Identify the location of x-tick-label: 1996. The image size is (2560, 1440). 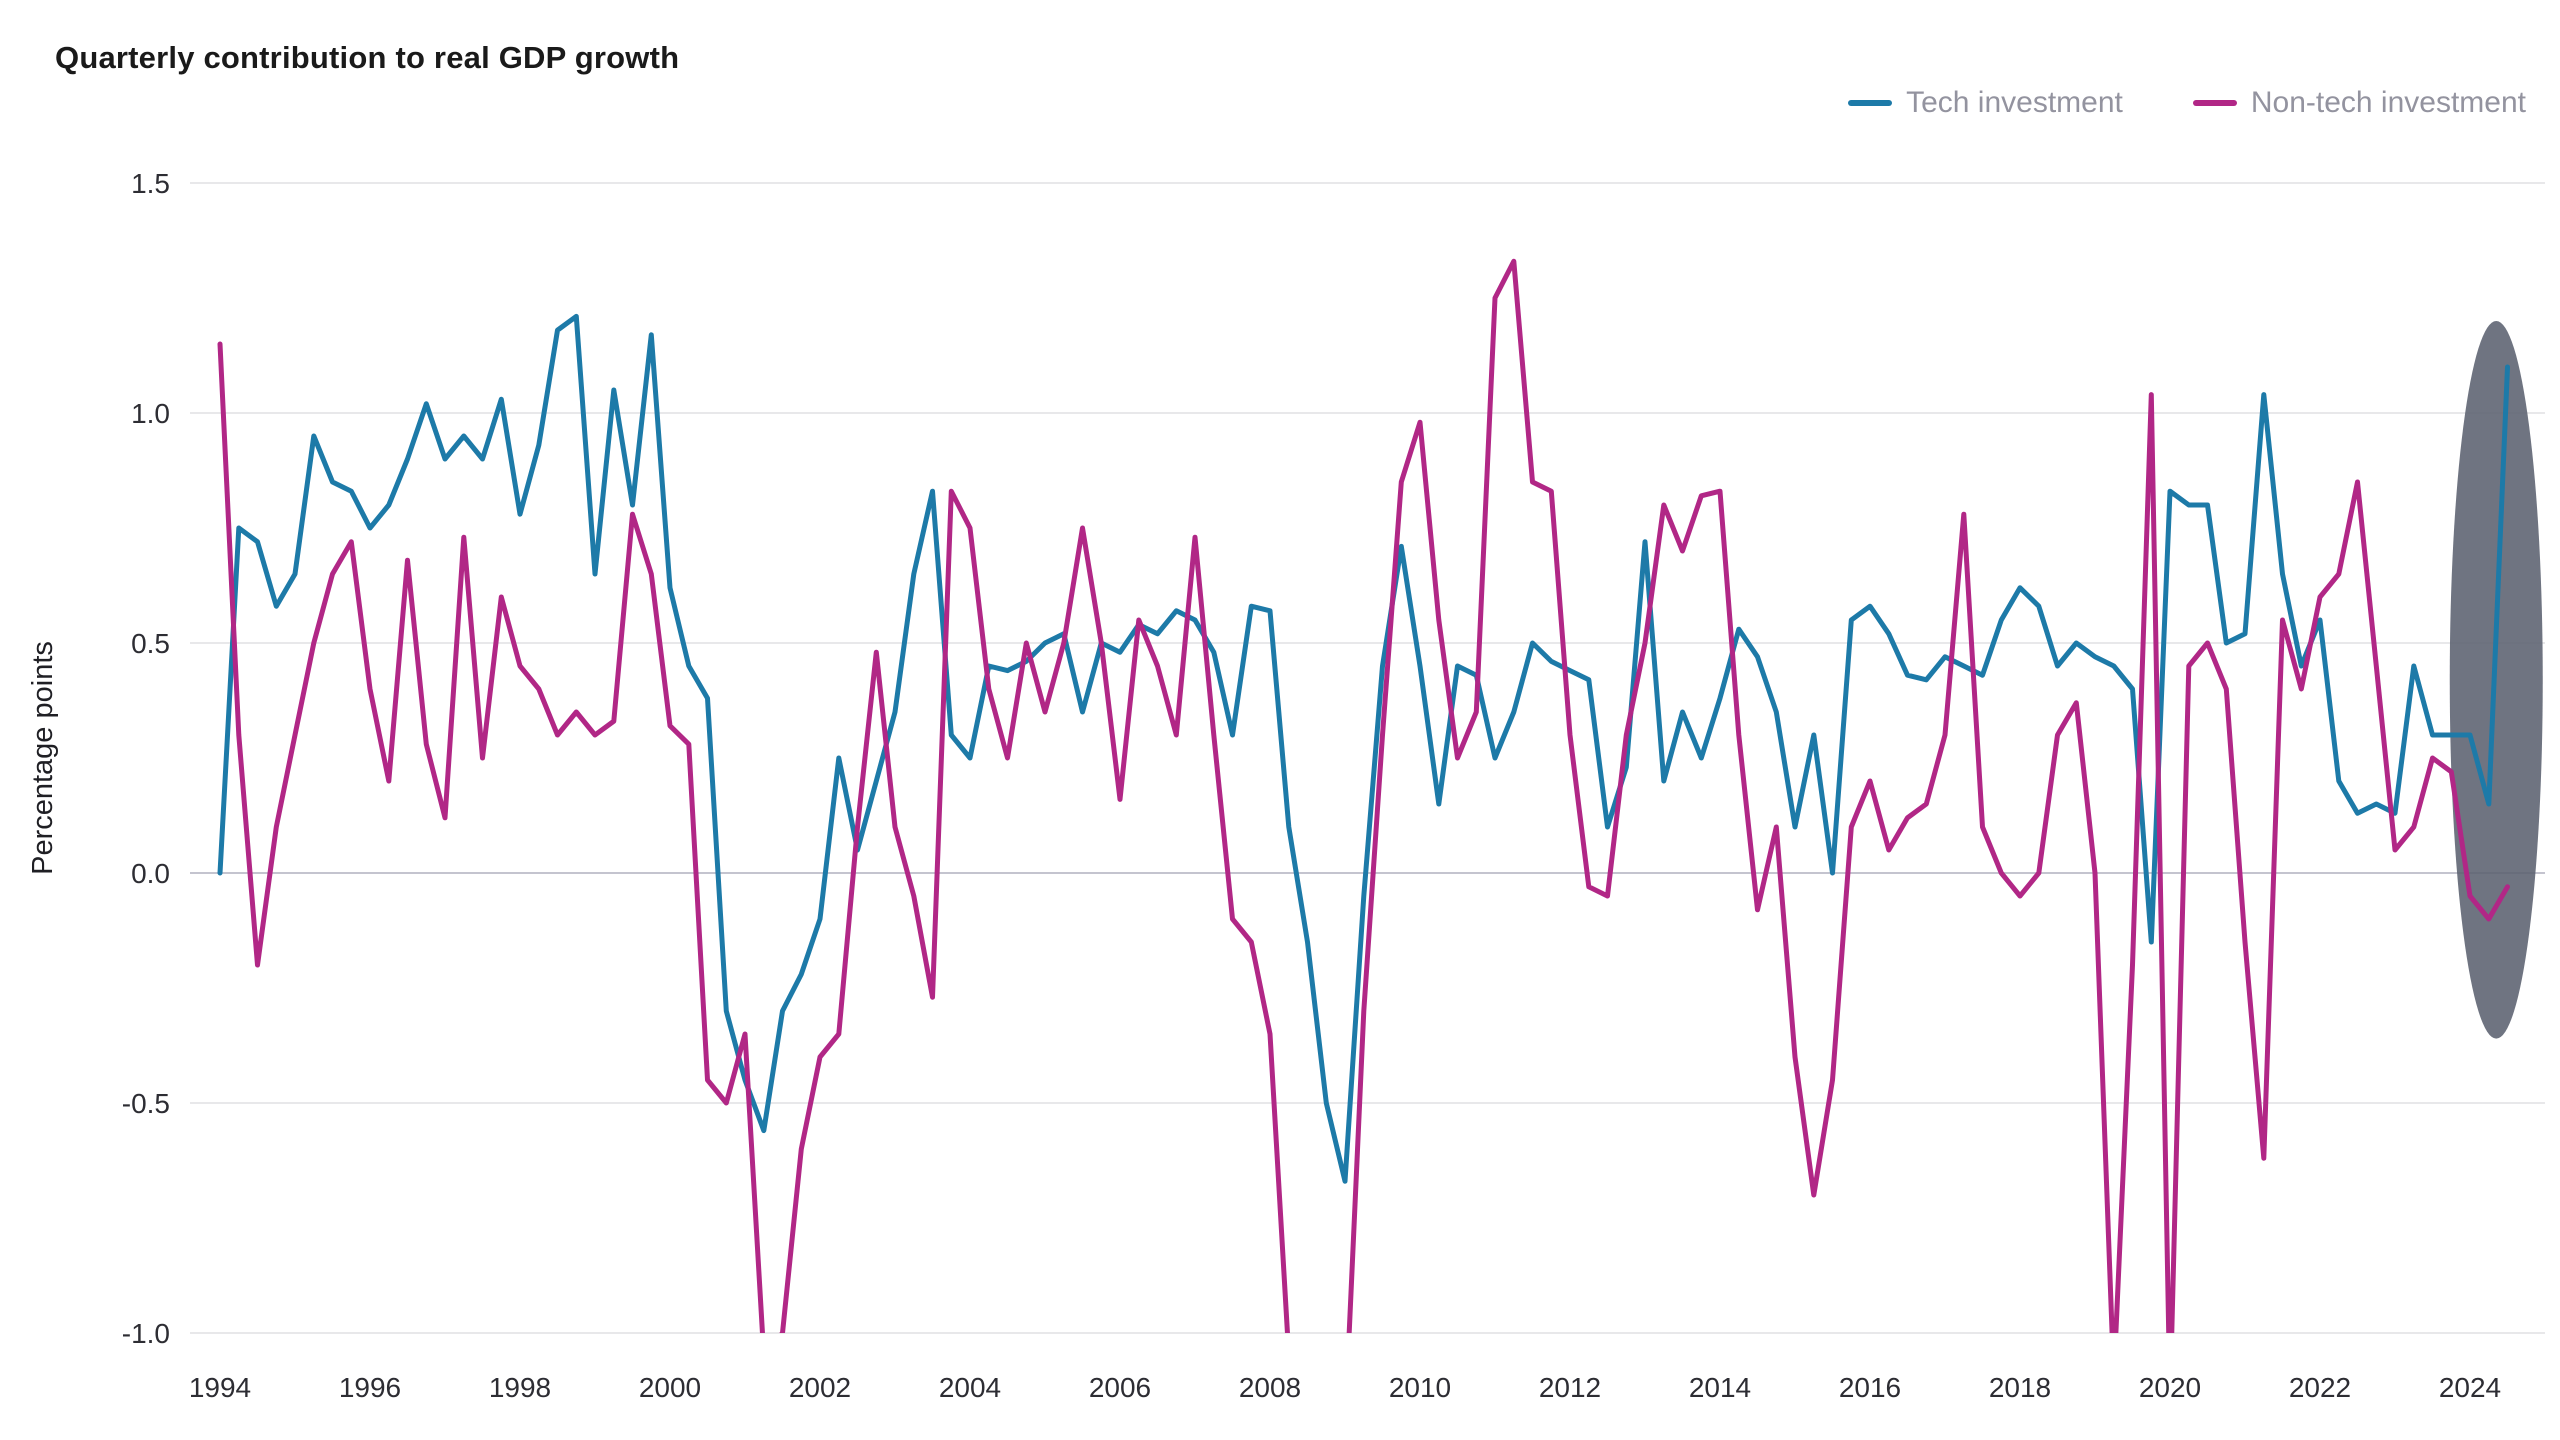
(370, 1387).